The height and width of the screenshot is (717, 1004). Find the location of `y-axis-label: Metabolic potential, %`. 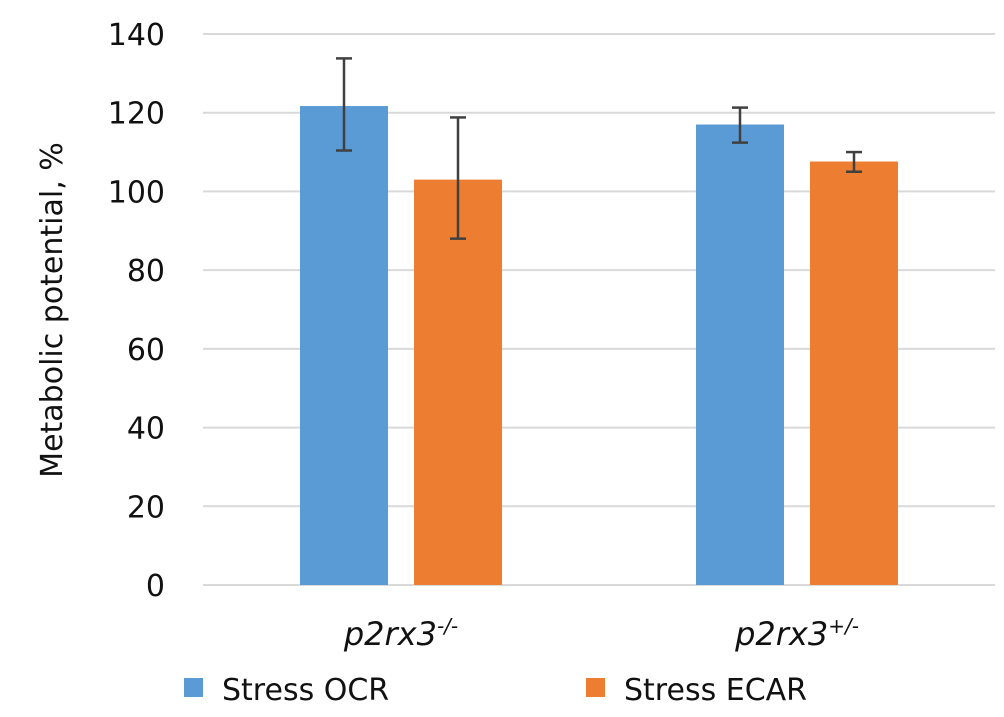

y-axis-label: Metabolic potential, % is located at coordinates (52, 310).